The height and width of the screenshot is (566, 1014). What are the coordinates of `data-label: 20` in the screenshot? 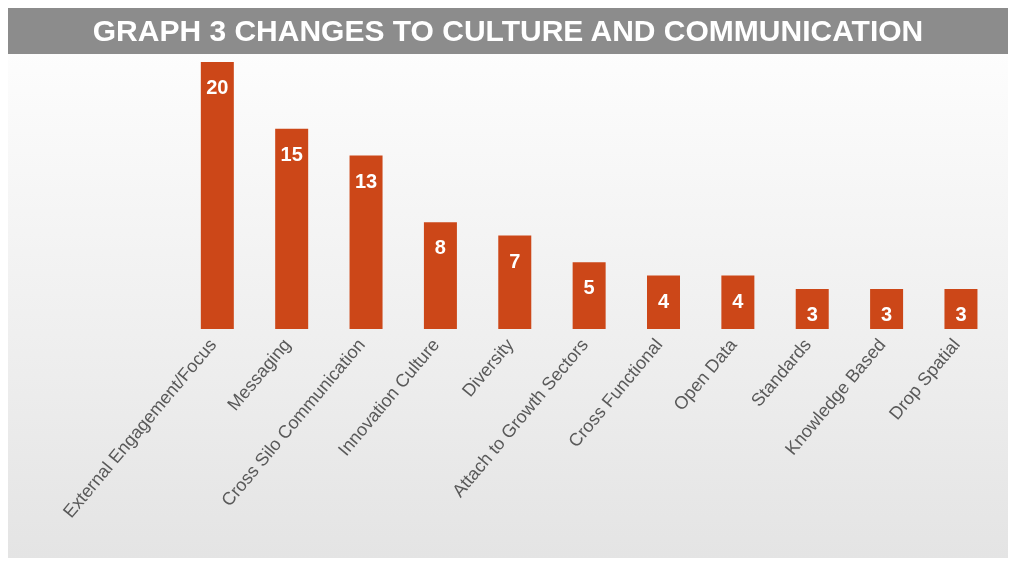 It's located at (217, 87).